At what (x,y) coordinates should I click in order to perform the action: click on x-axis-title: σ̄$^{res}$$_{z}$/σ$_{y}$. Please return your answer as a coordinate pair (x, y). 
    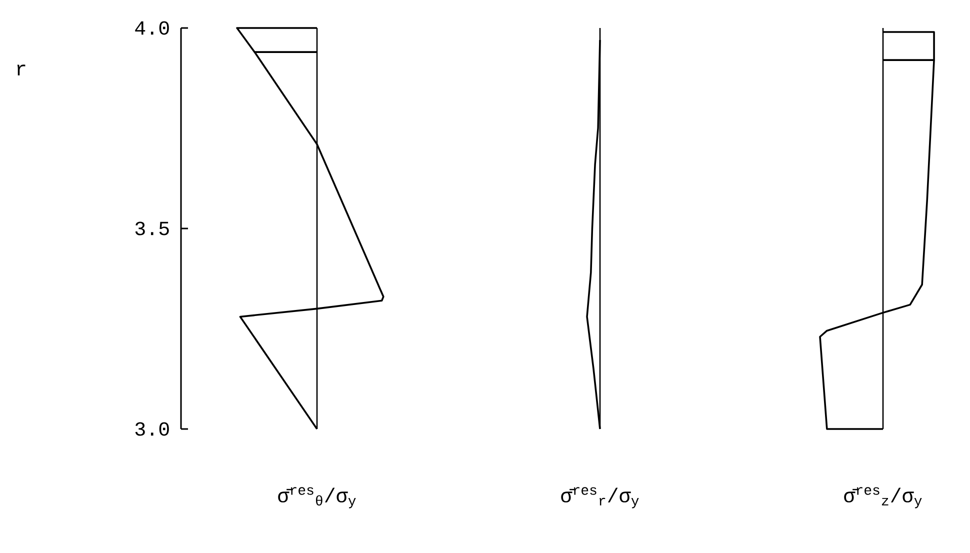
    Looking at the image, I should click on (883, 497).